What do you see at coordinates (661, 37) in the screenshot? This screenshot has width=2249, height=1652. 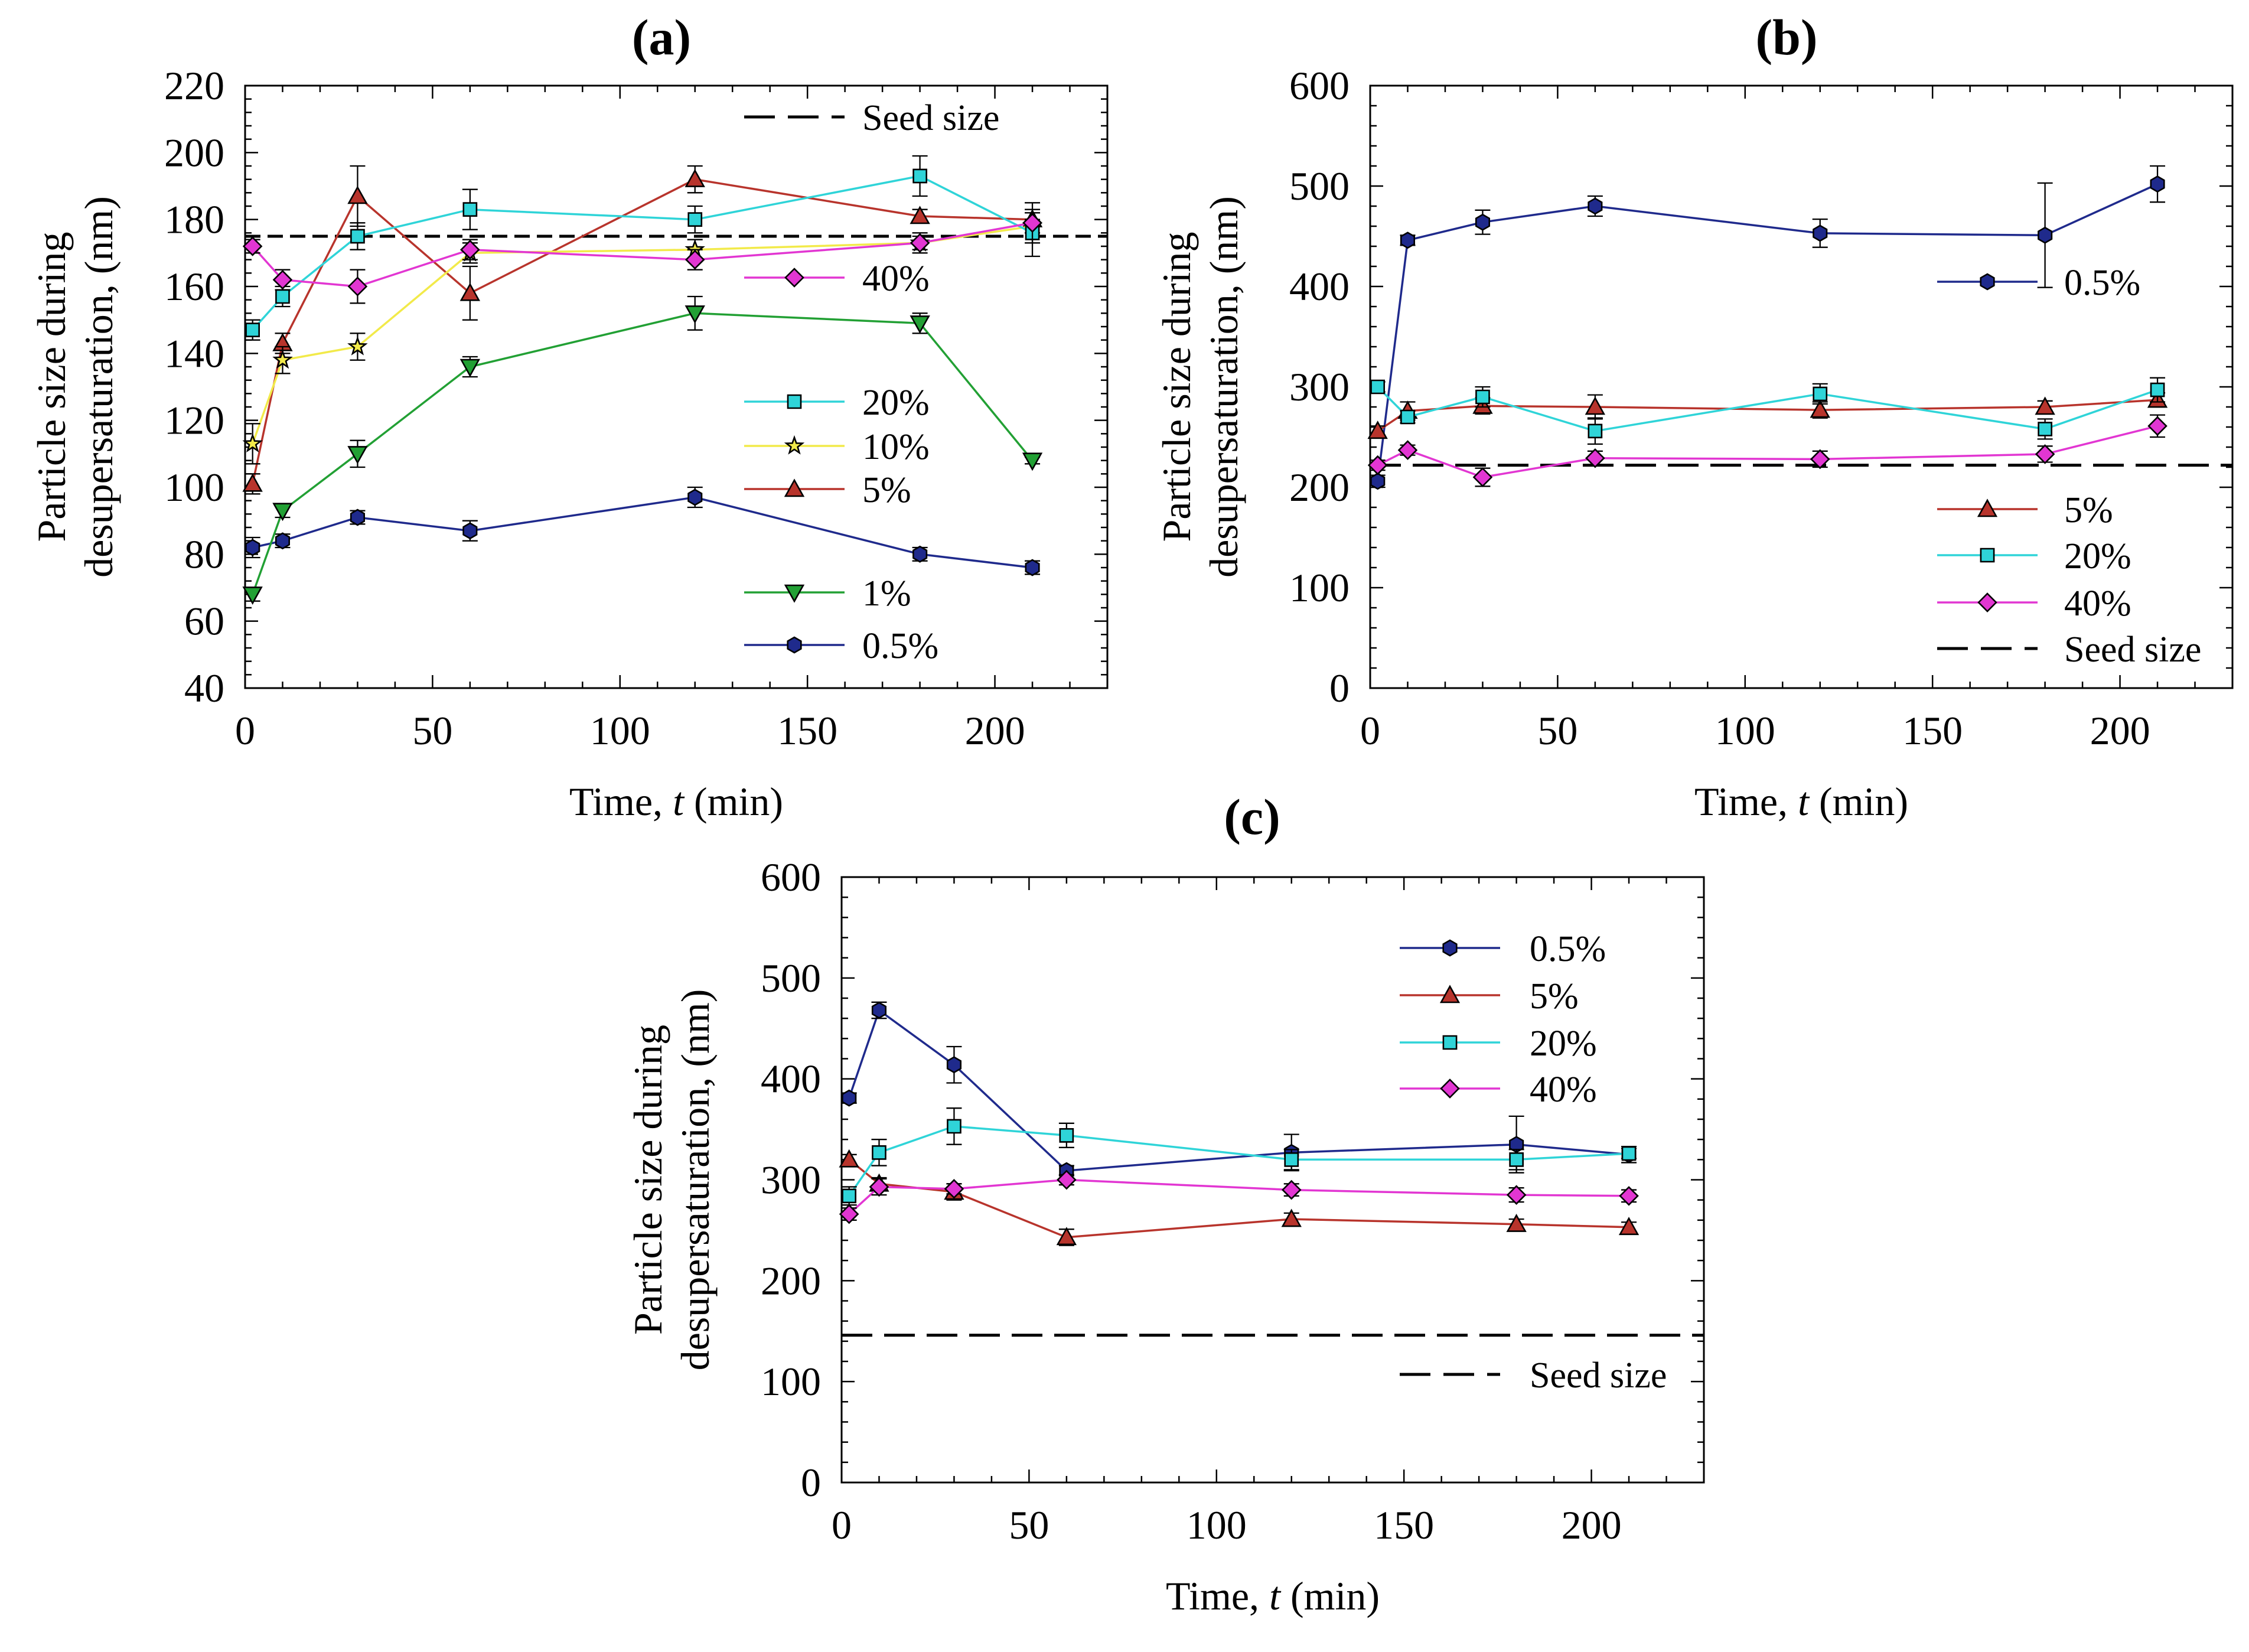 I see `panel-title: (a)` at bounding box center [661, 37].